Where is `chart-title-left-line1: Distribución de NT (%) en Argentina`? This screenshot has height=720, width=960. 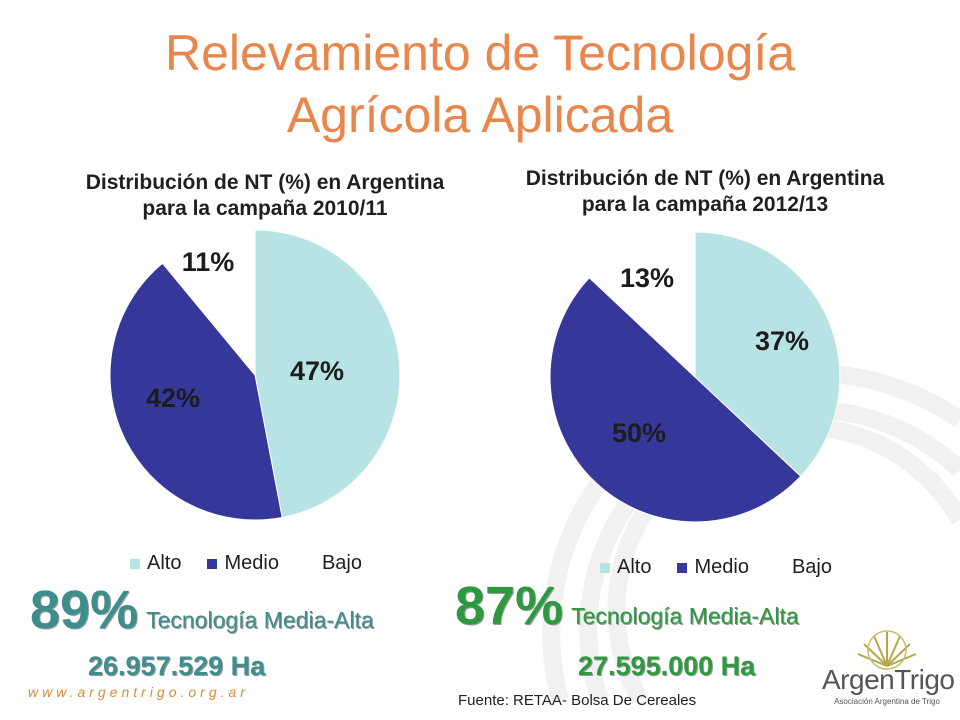 chart-title-left-line1: Distribución de NT (%) en Argentina is located at coordinates (265, 182).